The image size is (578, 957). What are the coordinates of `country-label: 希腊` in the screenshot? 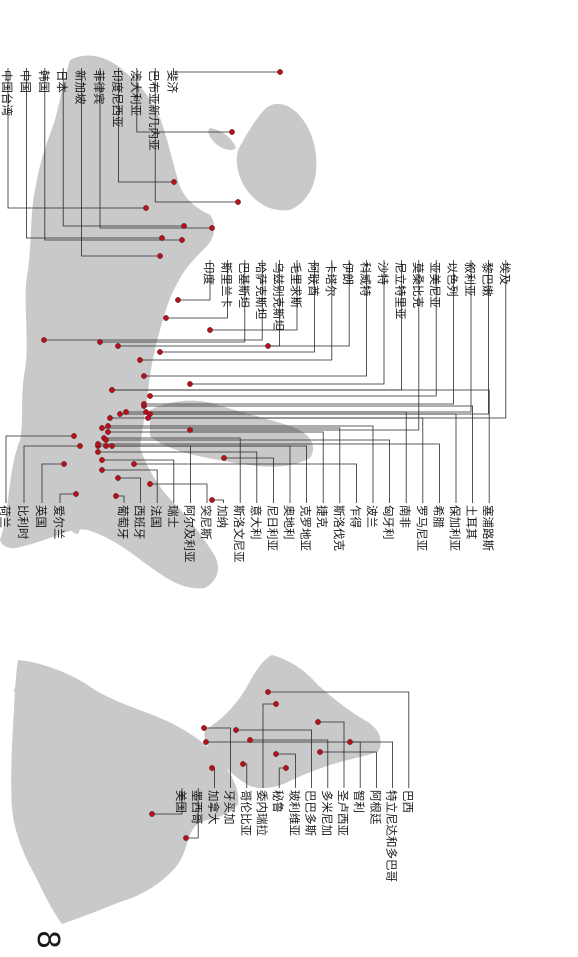 It's located at (438, 516).